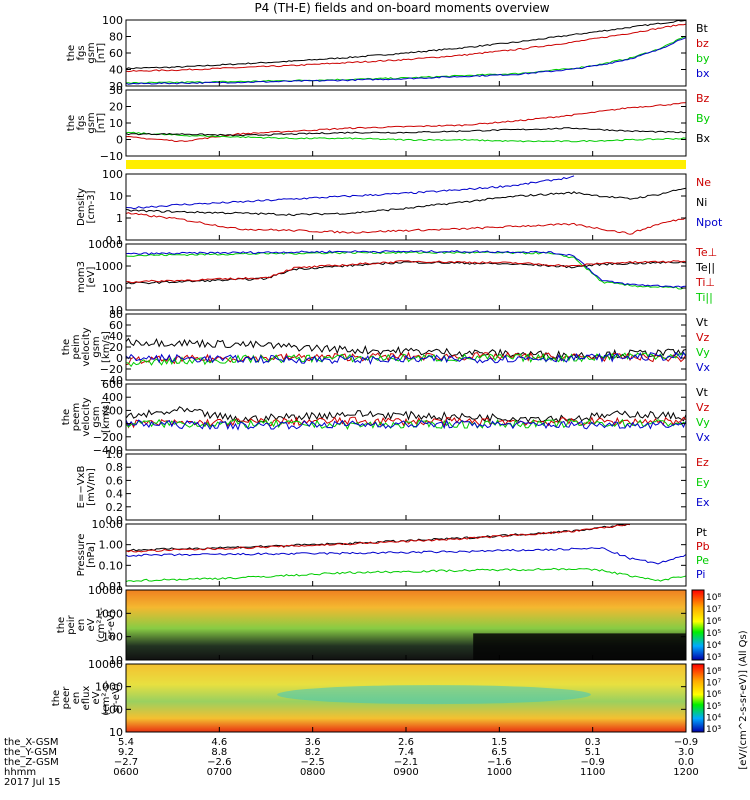  I want to click on legend-Ey: Ey, so click(703, 482).